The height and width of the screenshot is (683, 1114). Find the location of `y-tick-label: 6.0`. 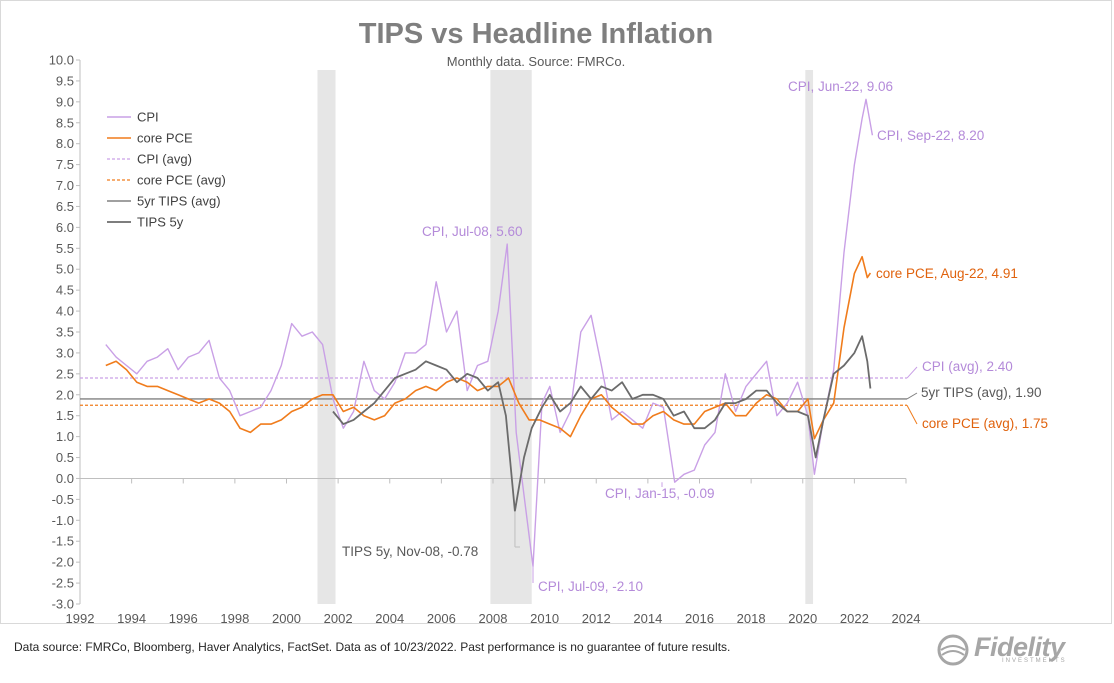

y-tick-label: 6.0 is located at coordinates (65, 227).